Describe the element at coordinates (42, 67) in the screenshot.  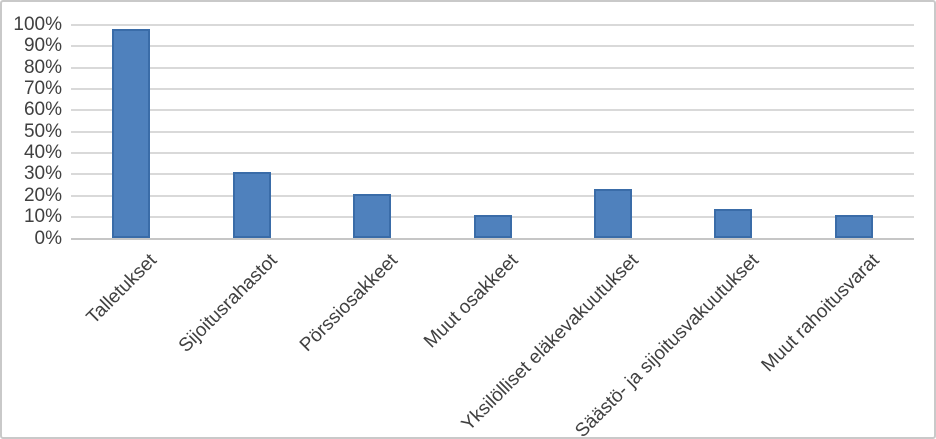
I see `y-tick-label: 80%` at that location.